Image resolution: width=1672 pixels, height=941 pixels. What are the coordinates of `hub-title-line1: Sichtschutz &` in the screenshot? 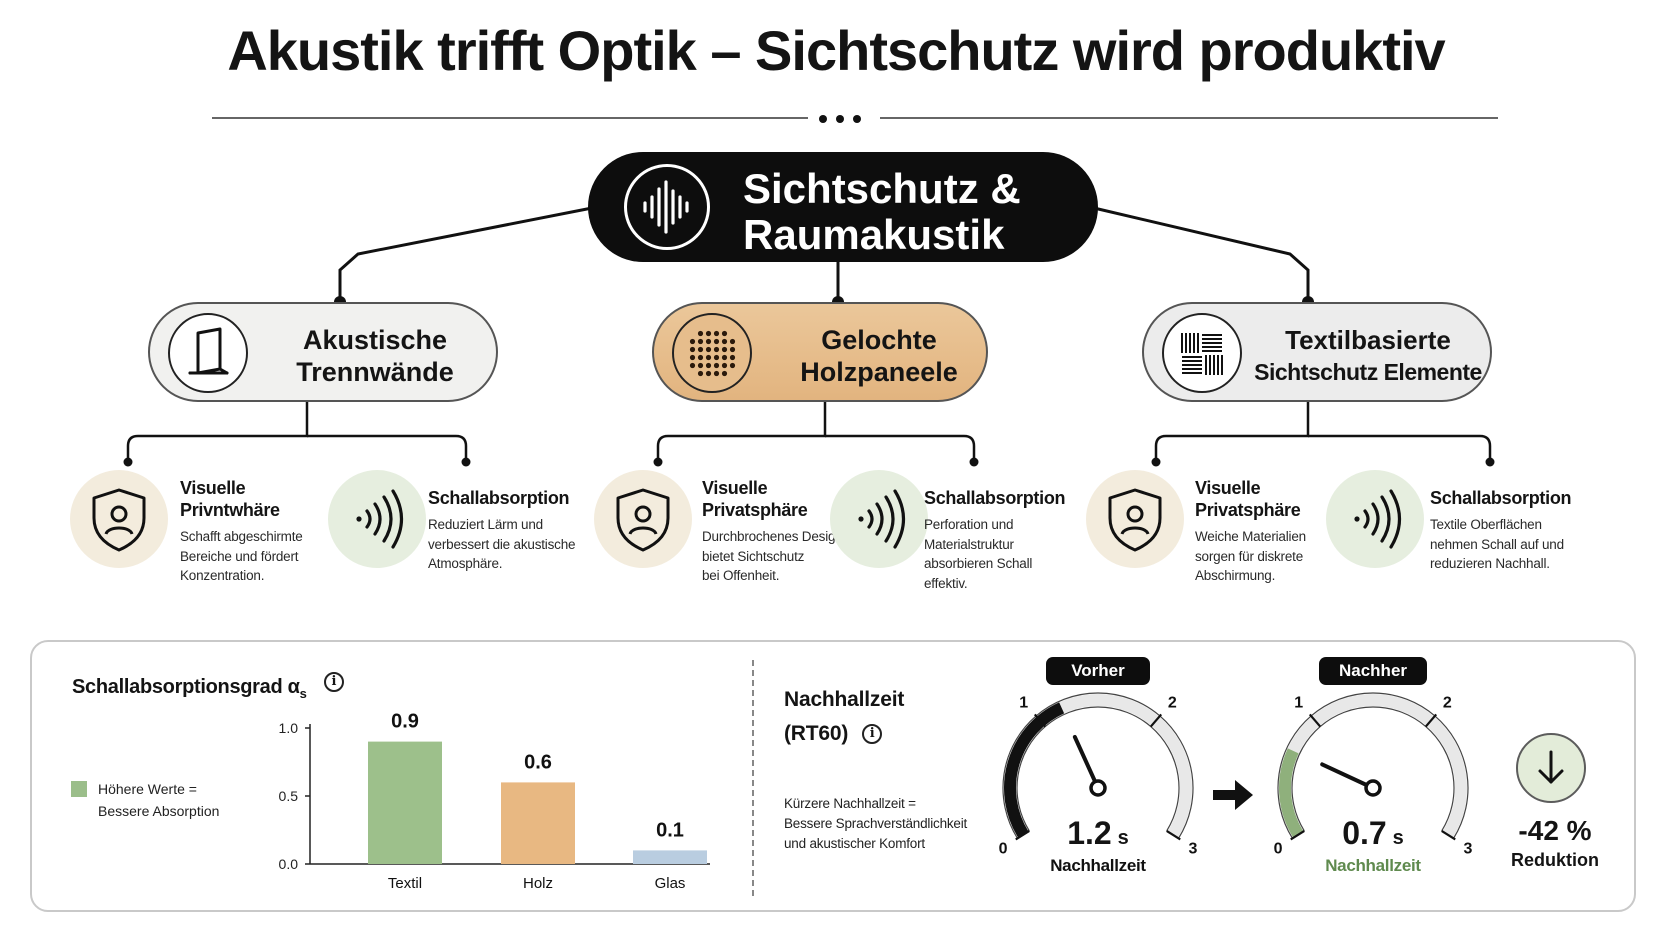 It's located at (882, 188).